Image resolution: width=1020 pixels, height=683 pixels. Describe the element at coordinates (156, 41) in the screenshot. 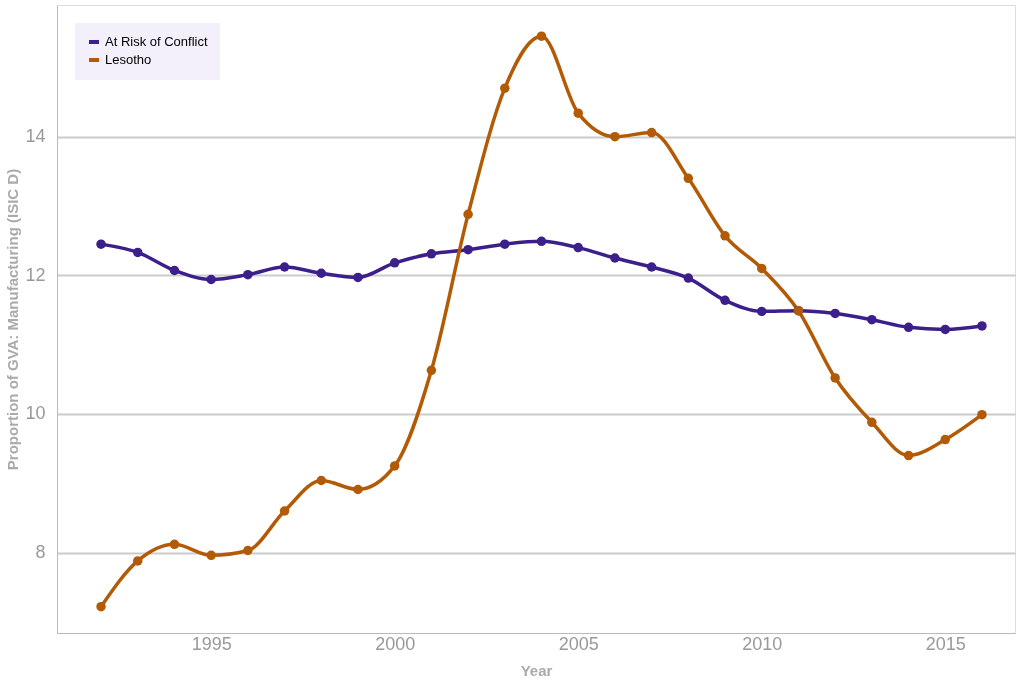

I see `legend-label: At Risk of Conflict` at that location.